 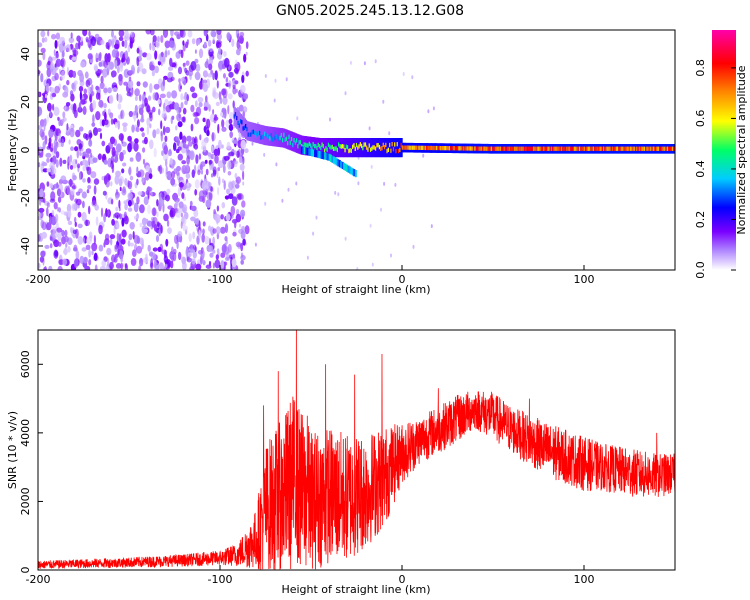 I want to click on snr-y-tick-label: 0, so click(x=25, y=570).